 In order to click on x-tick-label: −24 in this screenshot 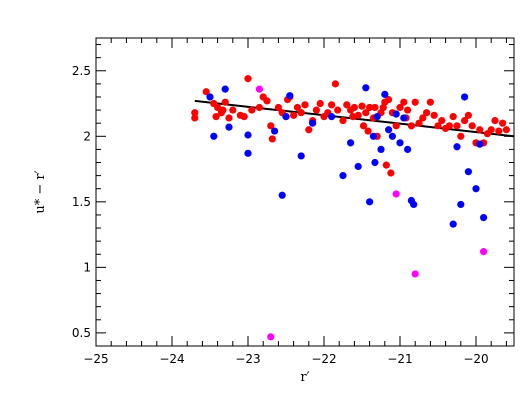, I will do `click(171, 359)`.